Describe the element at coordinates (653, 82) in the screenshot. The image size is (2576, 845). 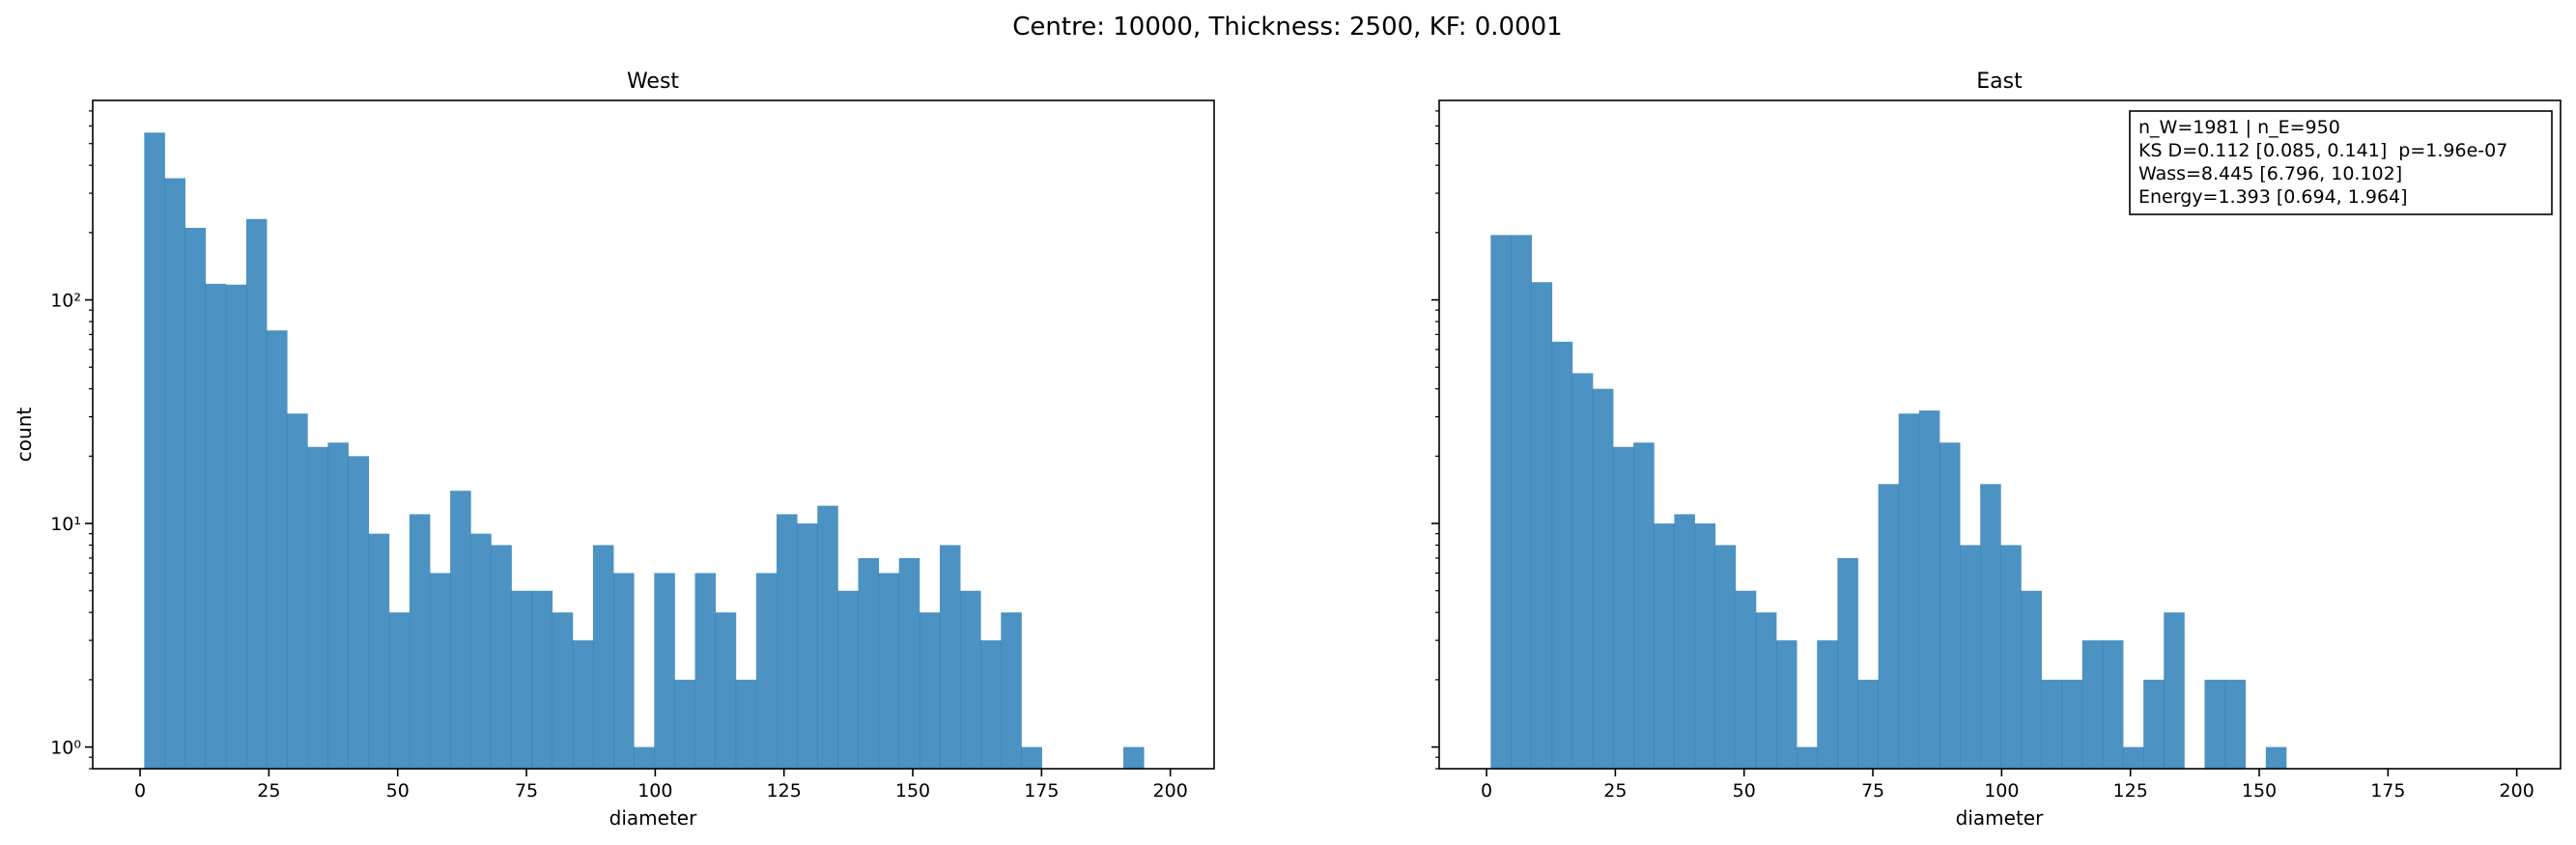
I see `west-title: West` at that location.